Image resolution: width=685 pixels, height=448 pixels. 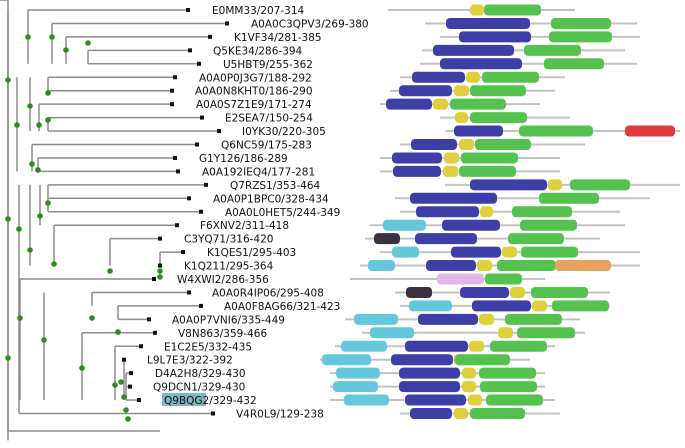 What do you see at coordinates (310, 24) in the screenshot?
I see `sequence-label: A0A0C3QPV3/269-380` at bounding box center [310, 24].